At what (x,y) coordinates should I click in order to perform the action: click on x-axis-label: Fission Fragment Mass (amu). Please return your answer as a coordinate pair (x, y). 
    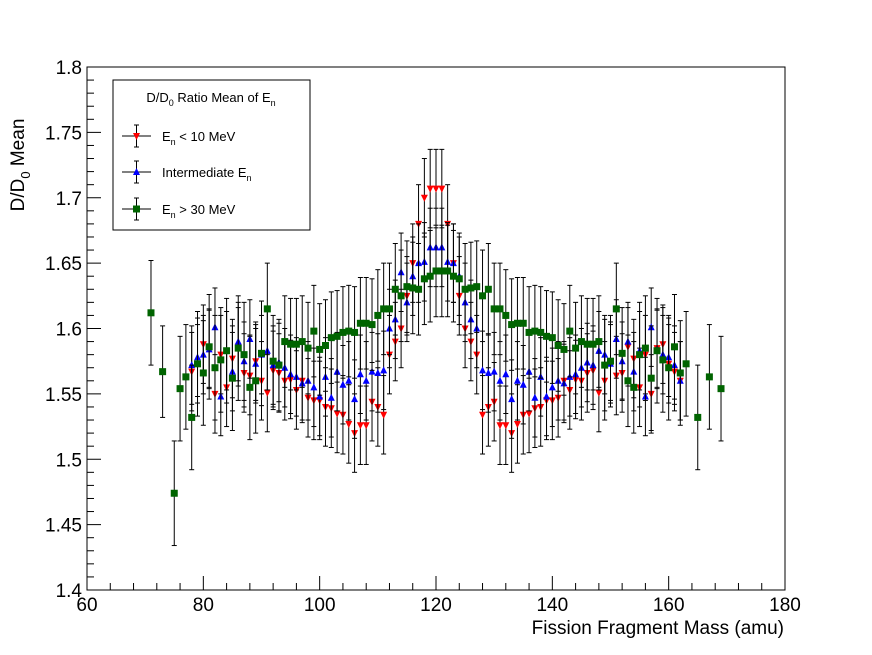
    Looking at the image, I should click on (658, 628).